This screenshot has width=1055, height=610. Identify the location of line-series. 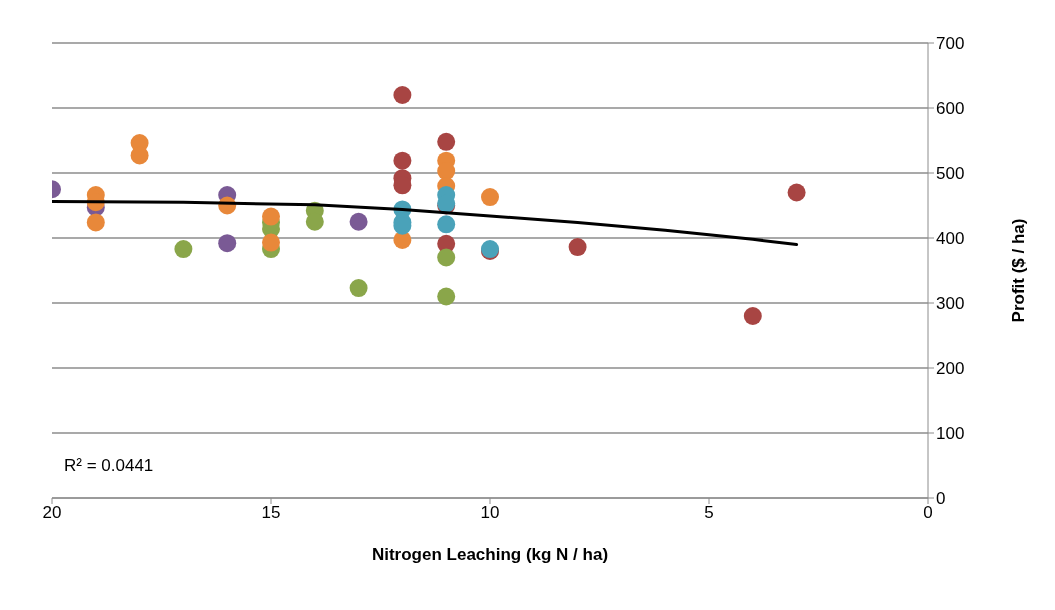
(425, 223).